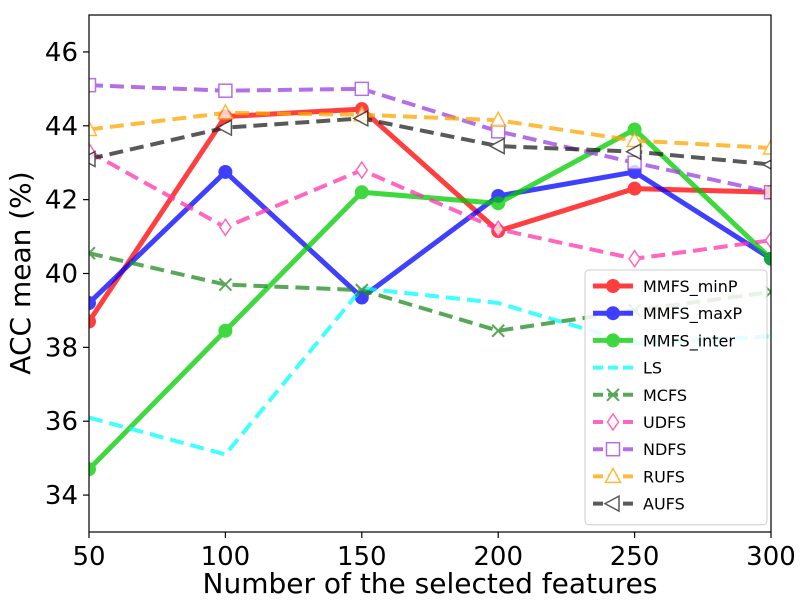  I want to click on legend-item-udfs: UDFS, so click(639, 422).